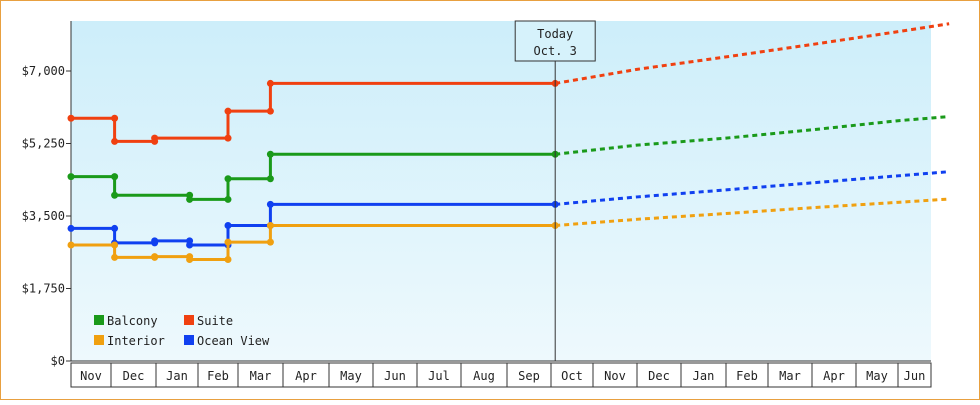 This screenshot has width=980, height=405. What do you see at coordinates (99, 320) in the screenshot?
I see `legend-swatch-balcony` at bounding box center [99, 320].